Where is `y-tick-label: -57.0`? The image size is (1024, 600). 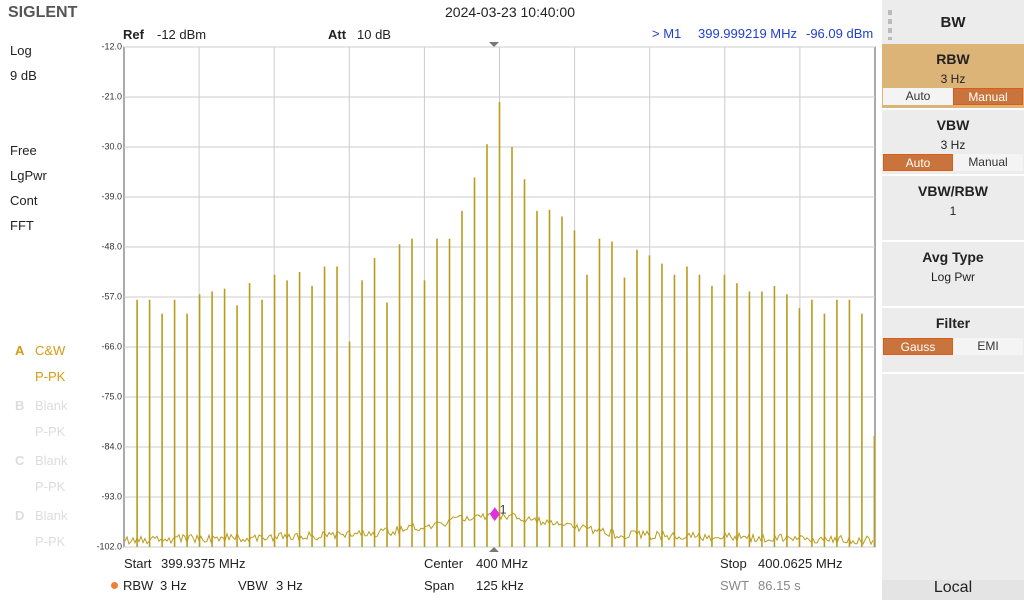 y-tick-label: -57.0 is located at coordinates (111, 296).